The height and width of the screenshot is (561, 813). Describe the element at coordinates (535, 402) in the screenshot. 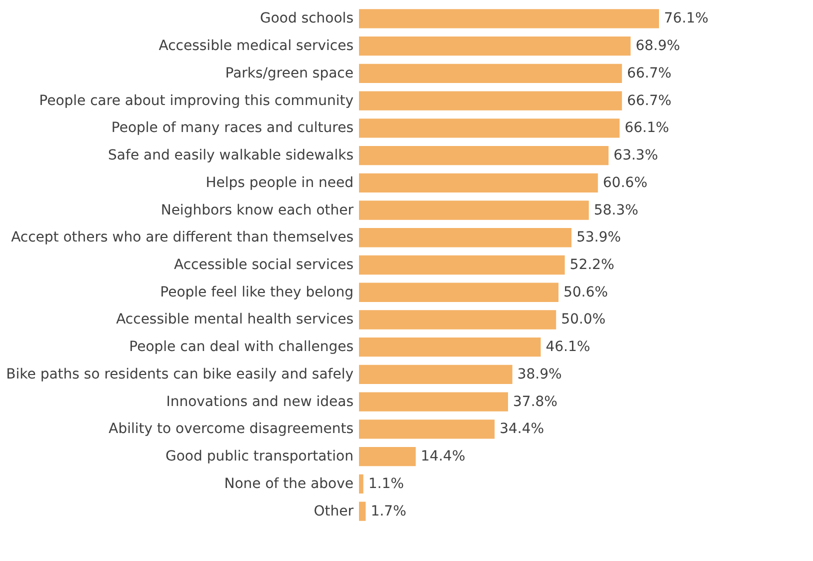

I see `data-label: 37.8%` at that location.